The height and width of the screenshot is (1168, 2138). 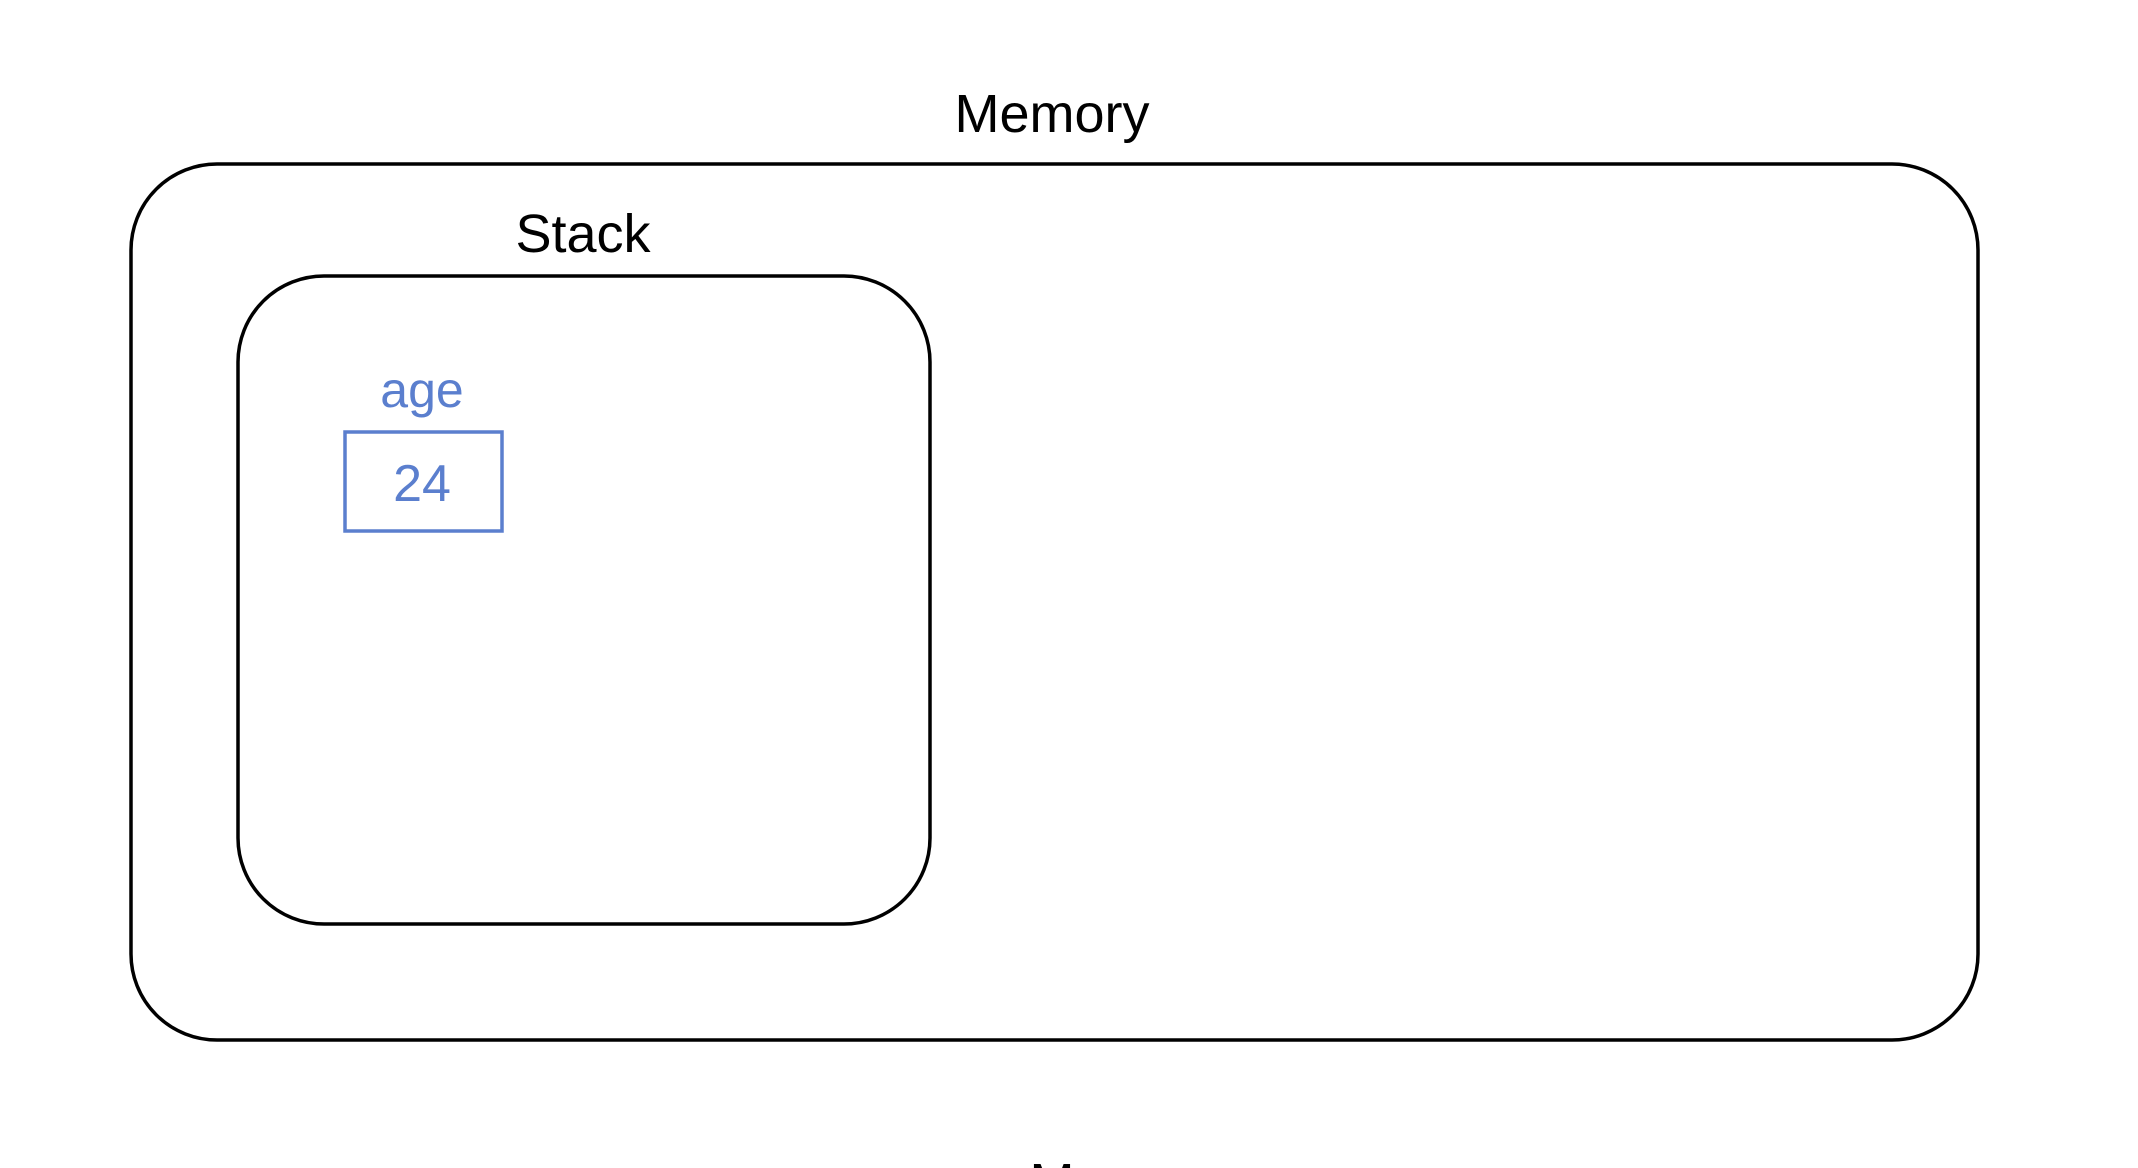 What do you see at coordinates (1052, 114) in the screenshot?
I see `memory-label: Memory` at bounding box center [1052, 114].